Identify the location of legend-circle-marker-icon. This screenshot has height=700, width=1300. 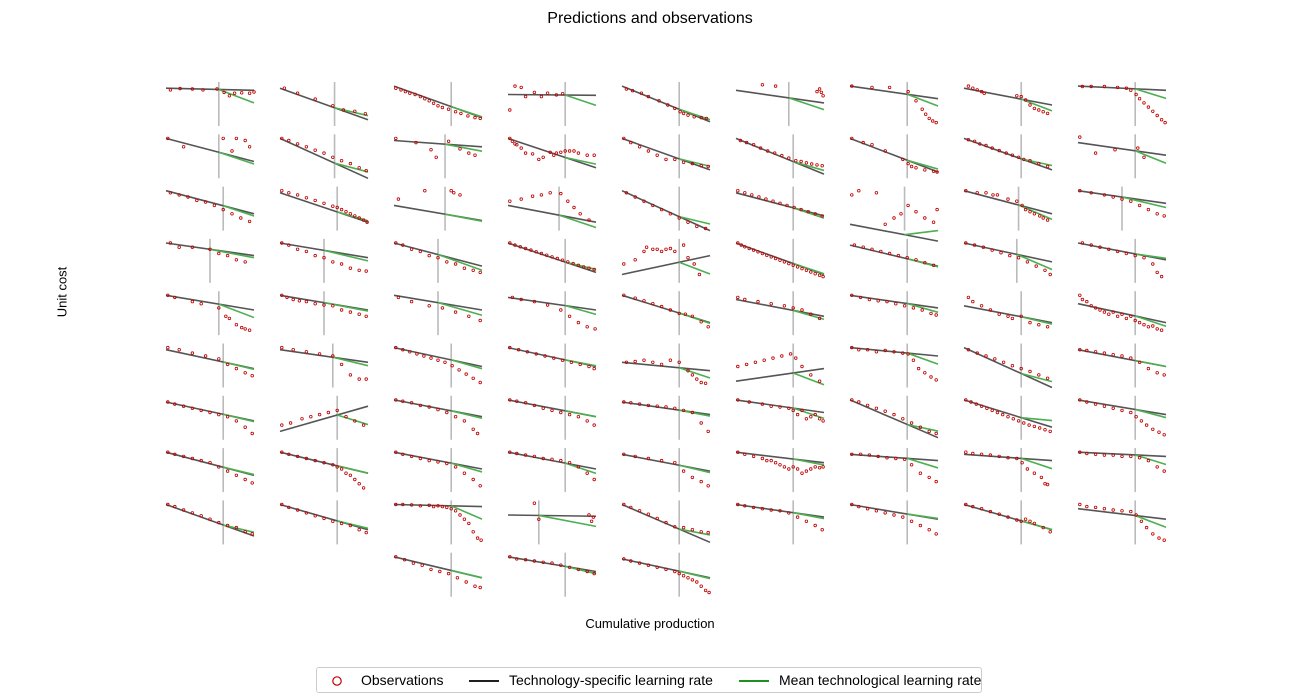
(337, 681).